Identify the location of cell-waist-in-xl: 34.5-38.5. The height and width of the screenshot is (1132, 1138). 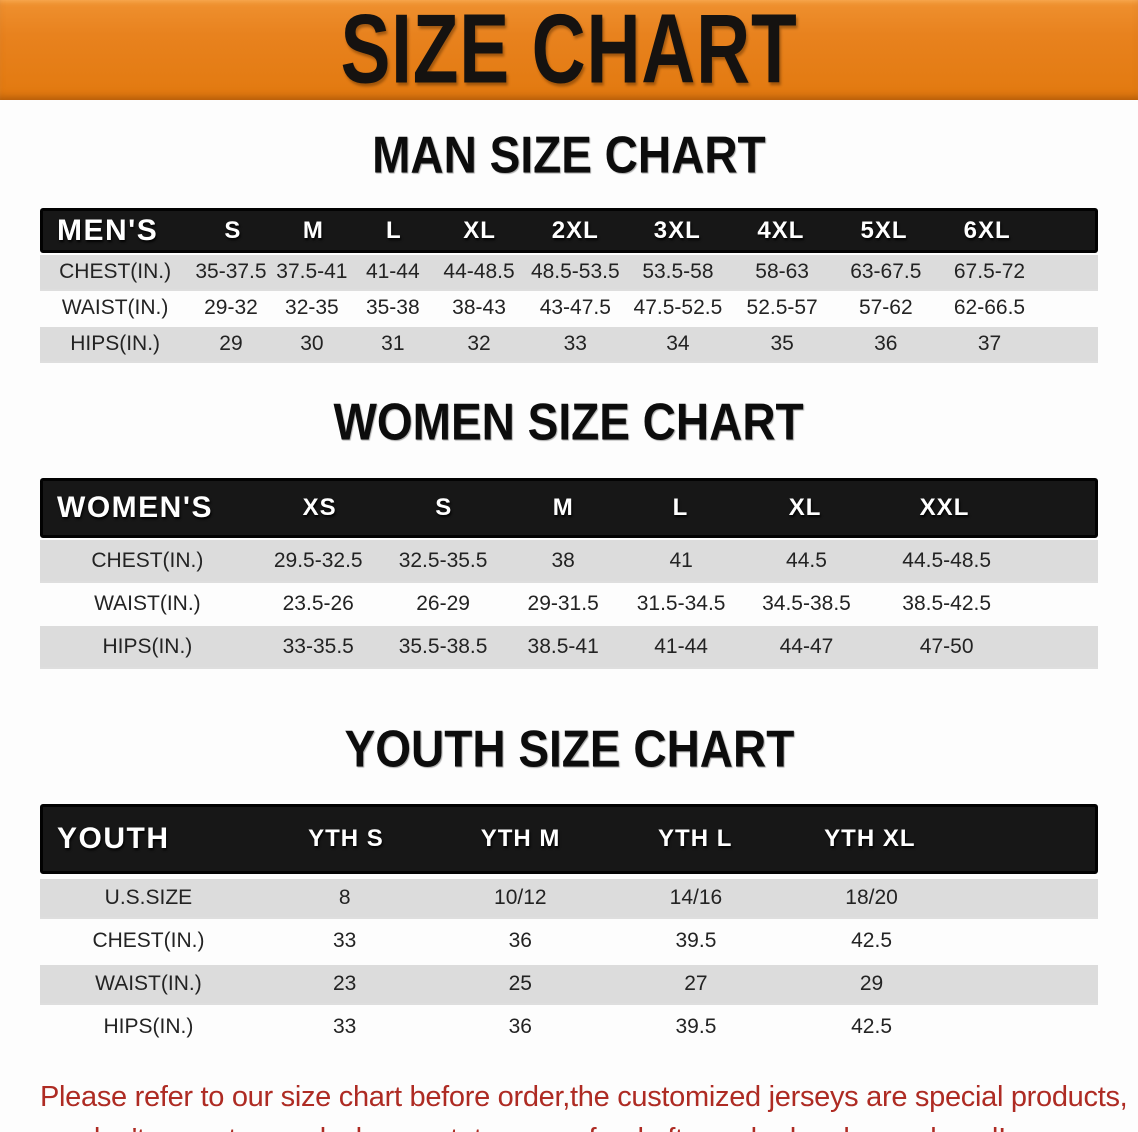
(806, 603).